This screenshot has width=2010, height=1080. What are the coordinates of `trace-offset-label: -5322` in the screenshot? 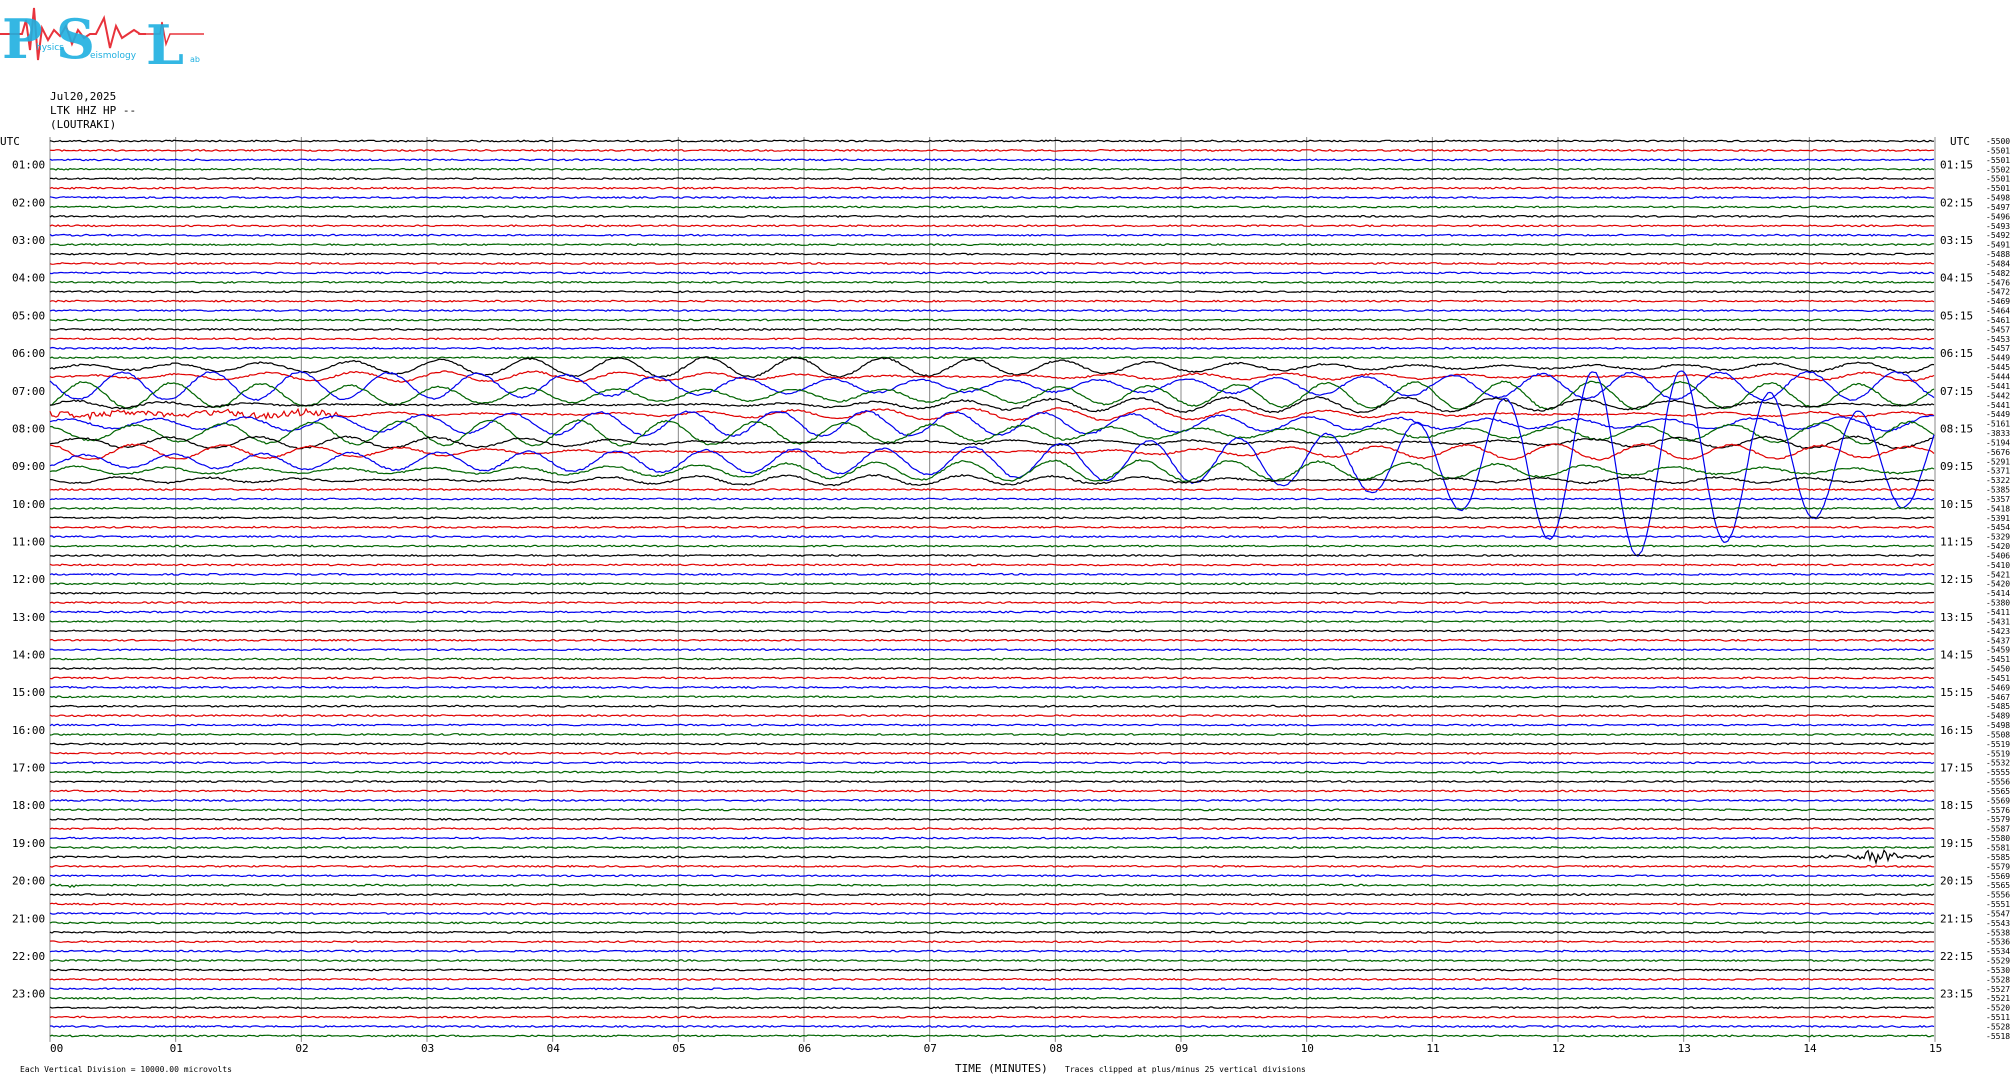 It's located at (1998, 480).